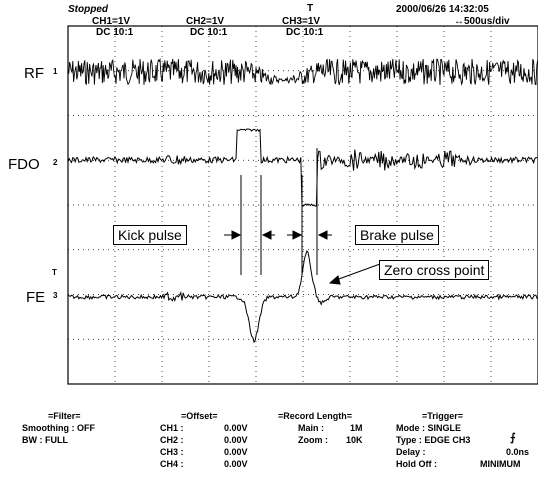  I want to click on offset-title: =Offset=, so click(199, 416).